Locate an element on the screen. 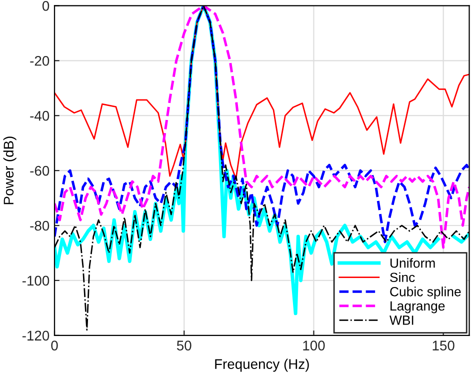  legend-label: Cubic spline is located at coordinates (425, 292).